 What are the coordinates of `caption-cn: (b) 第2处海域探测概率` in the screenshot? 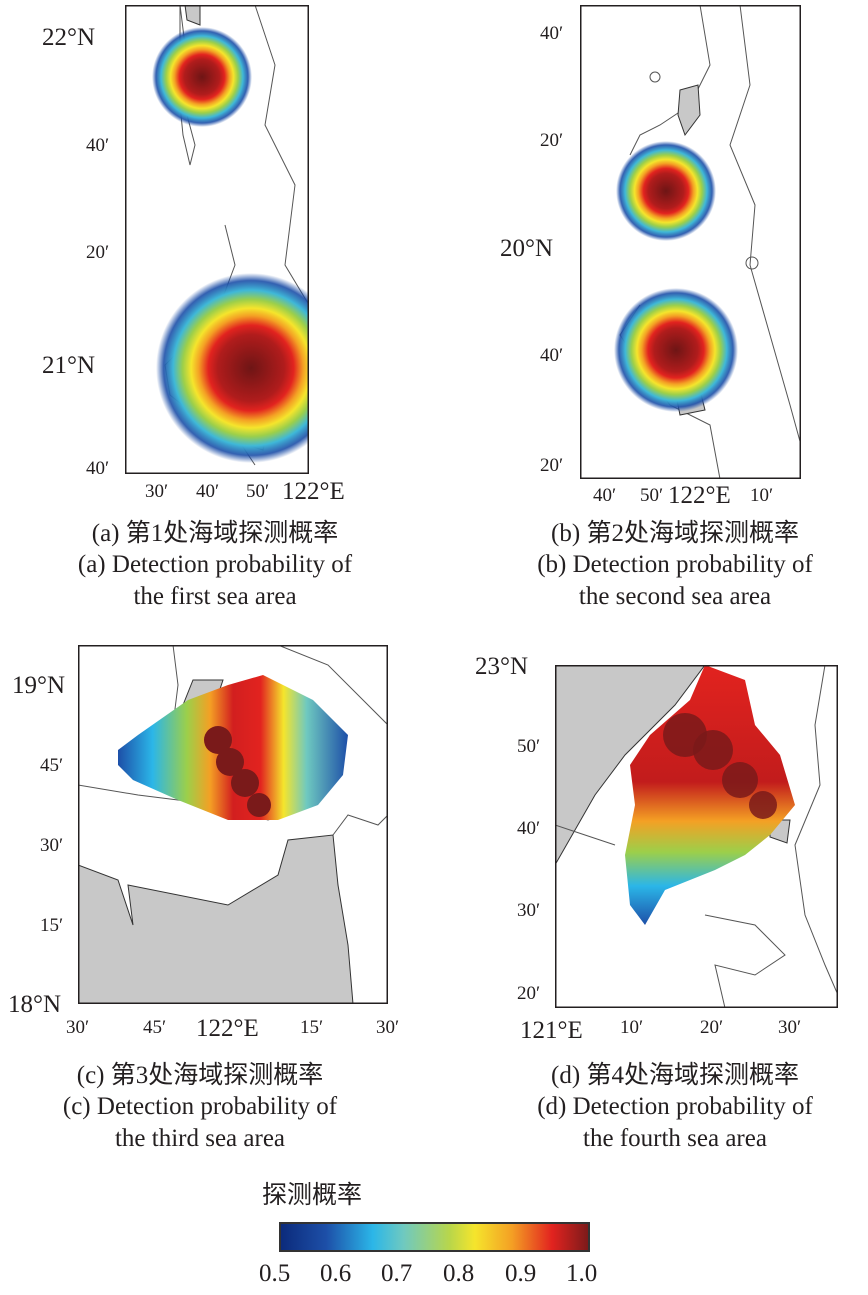 It's located at (675, 533).